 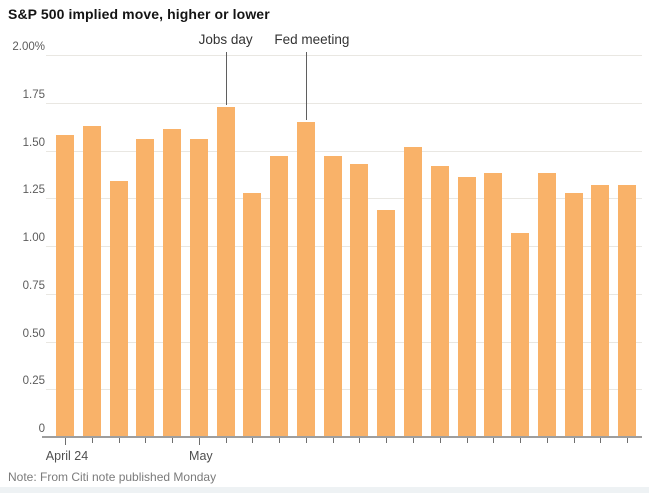 I want to click on x-axis-baseline, so click(x=342, y=437).